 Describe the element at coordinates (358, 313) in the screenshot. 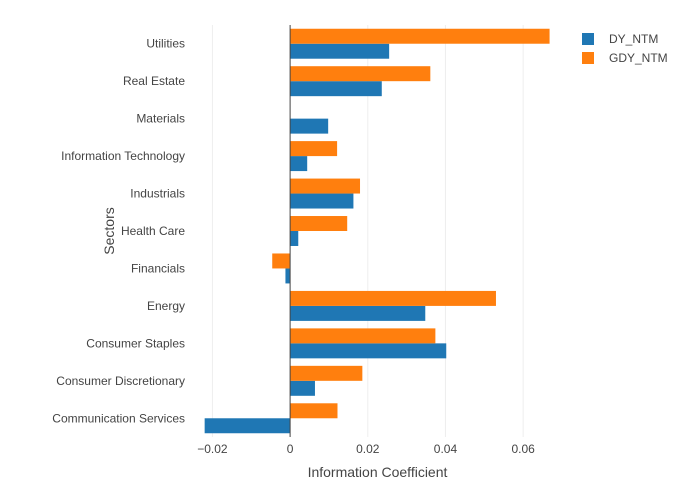

I see `bar-dy-ntm-energy` at that location.